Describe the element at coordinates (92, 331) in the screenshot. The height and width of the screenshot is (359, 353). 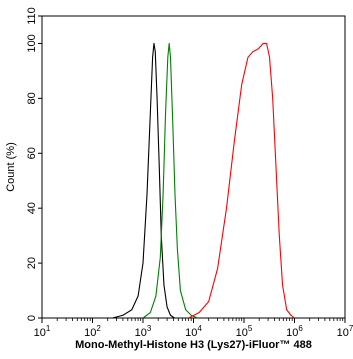
I see `x-tick-label: 10²` at that location.